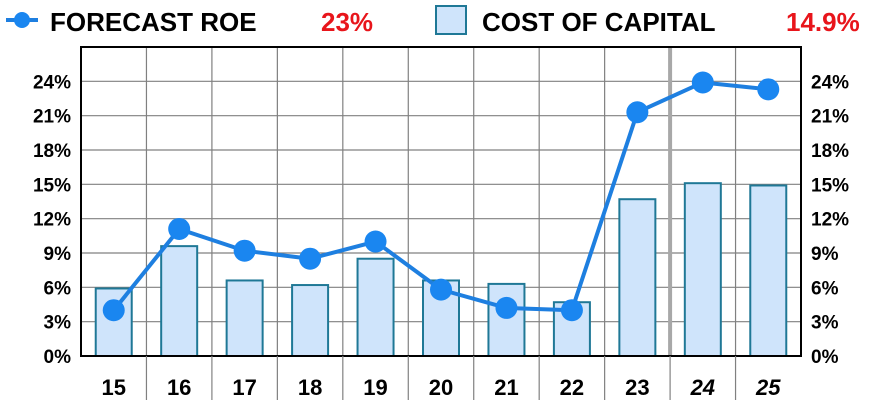 The width and height of the screenshot is (884, 408). I want to click on y-tick-left-6: 18%, so click(52, 151).